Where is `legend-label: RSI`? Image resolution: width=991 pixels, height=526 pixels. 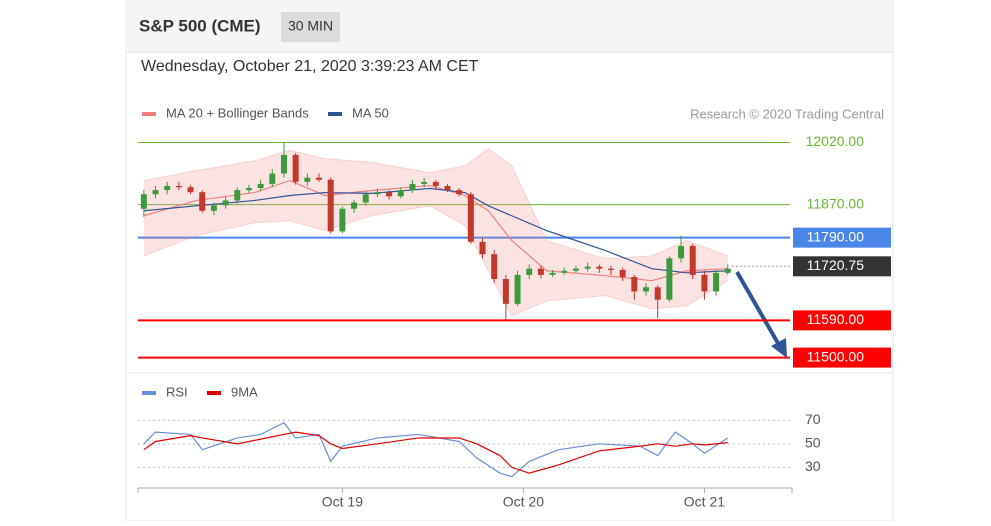 legend-label: RSI is located at coordinates (177, 391).